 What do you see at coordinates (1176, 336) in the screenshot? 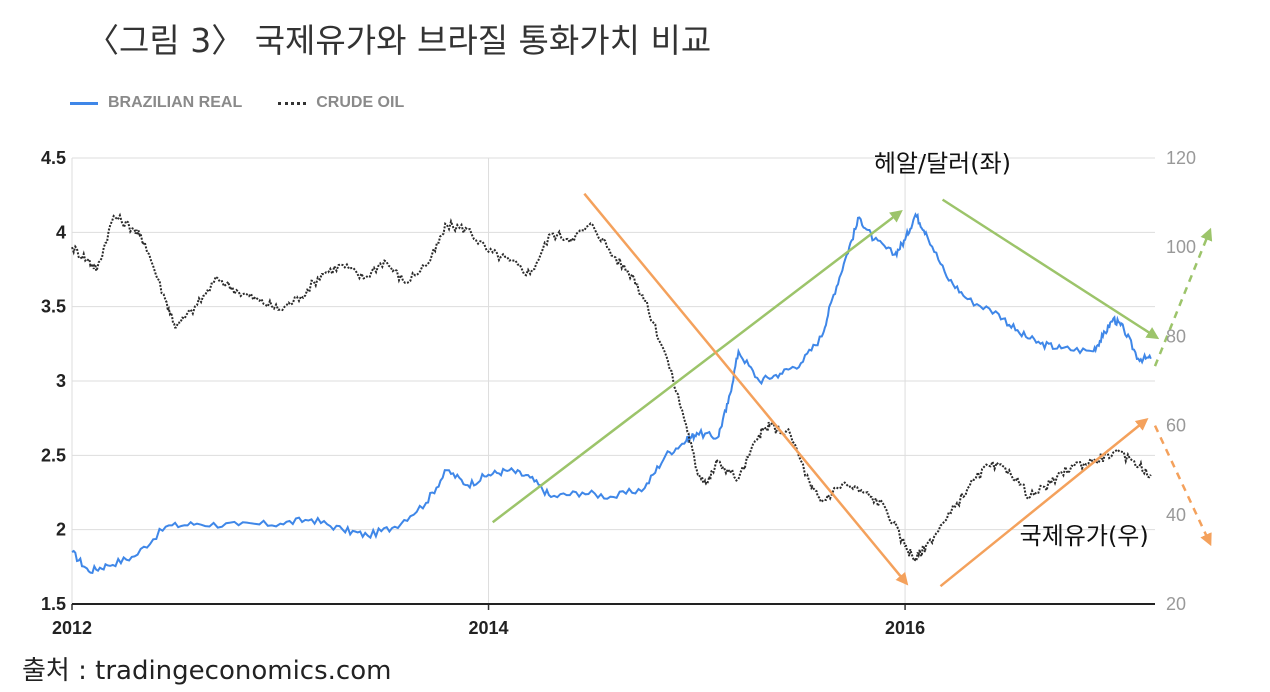
I see `y-right-tick-label: 80` at bounding box center [1176, 336].